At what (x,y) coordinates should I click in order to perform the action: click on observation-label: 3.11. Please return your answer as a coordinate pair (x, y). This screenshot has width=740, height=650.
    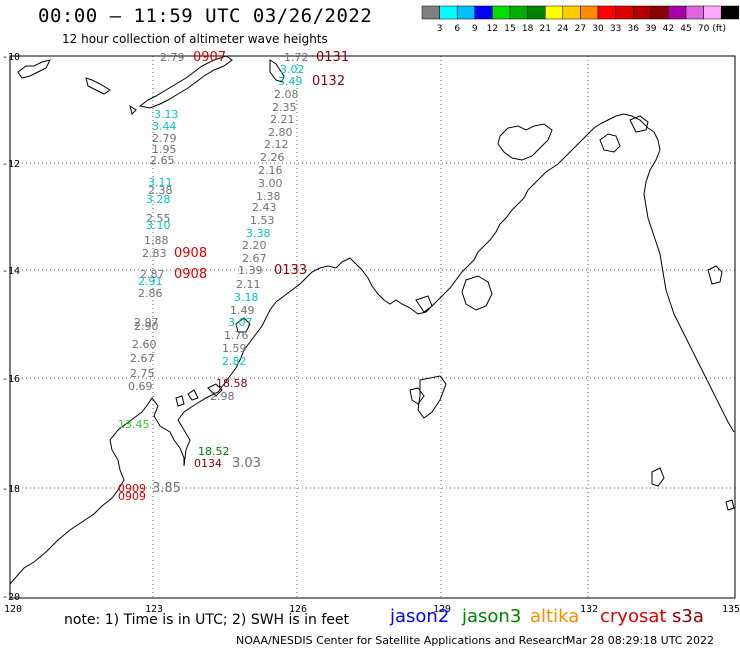
    Looking at the image, I should click on (160, 182).